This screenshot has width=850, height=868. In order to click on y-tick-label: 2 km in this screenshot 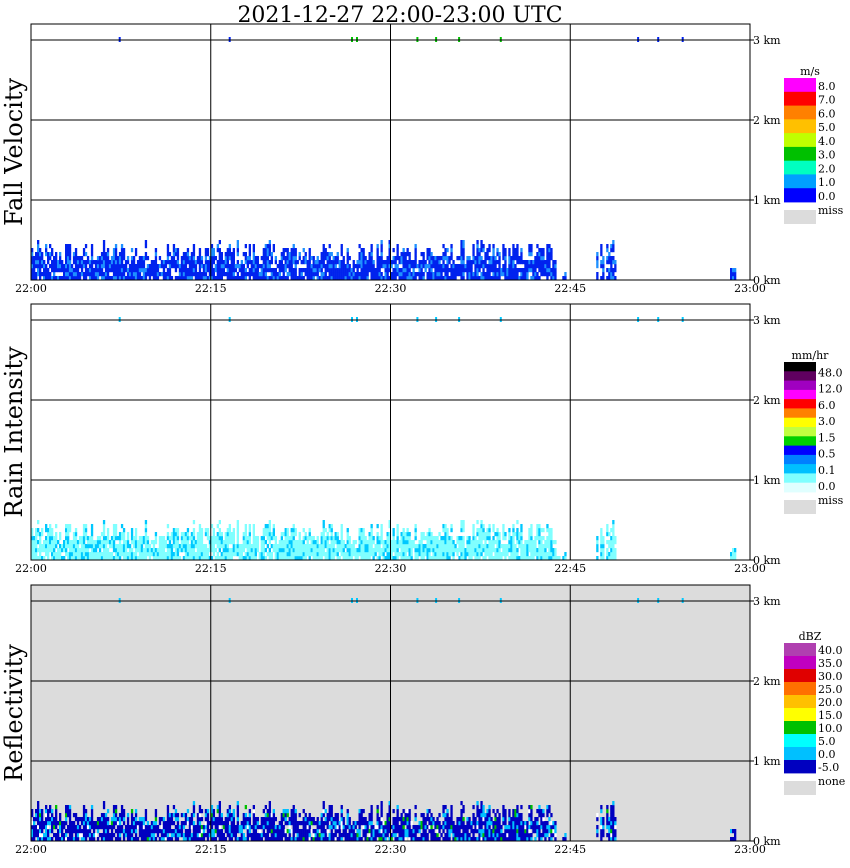, I will do `click(767, 400)`.